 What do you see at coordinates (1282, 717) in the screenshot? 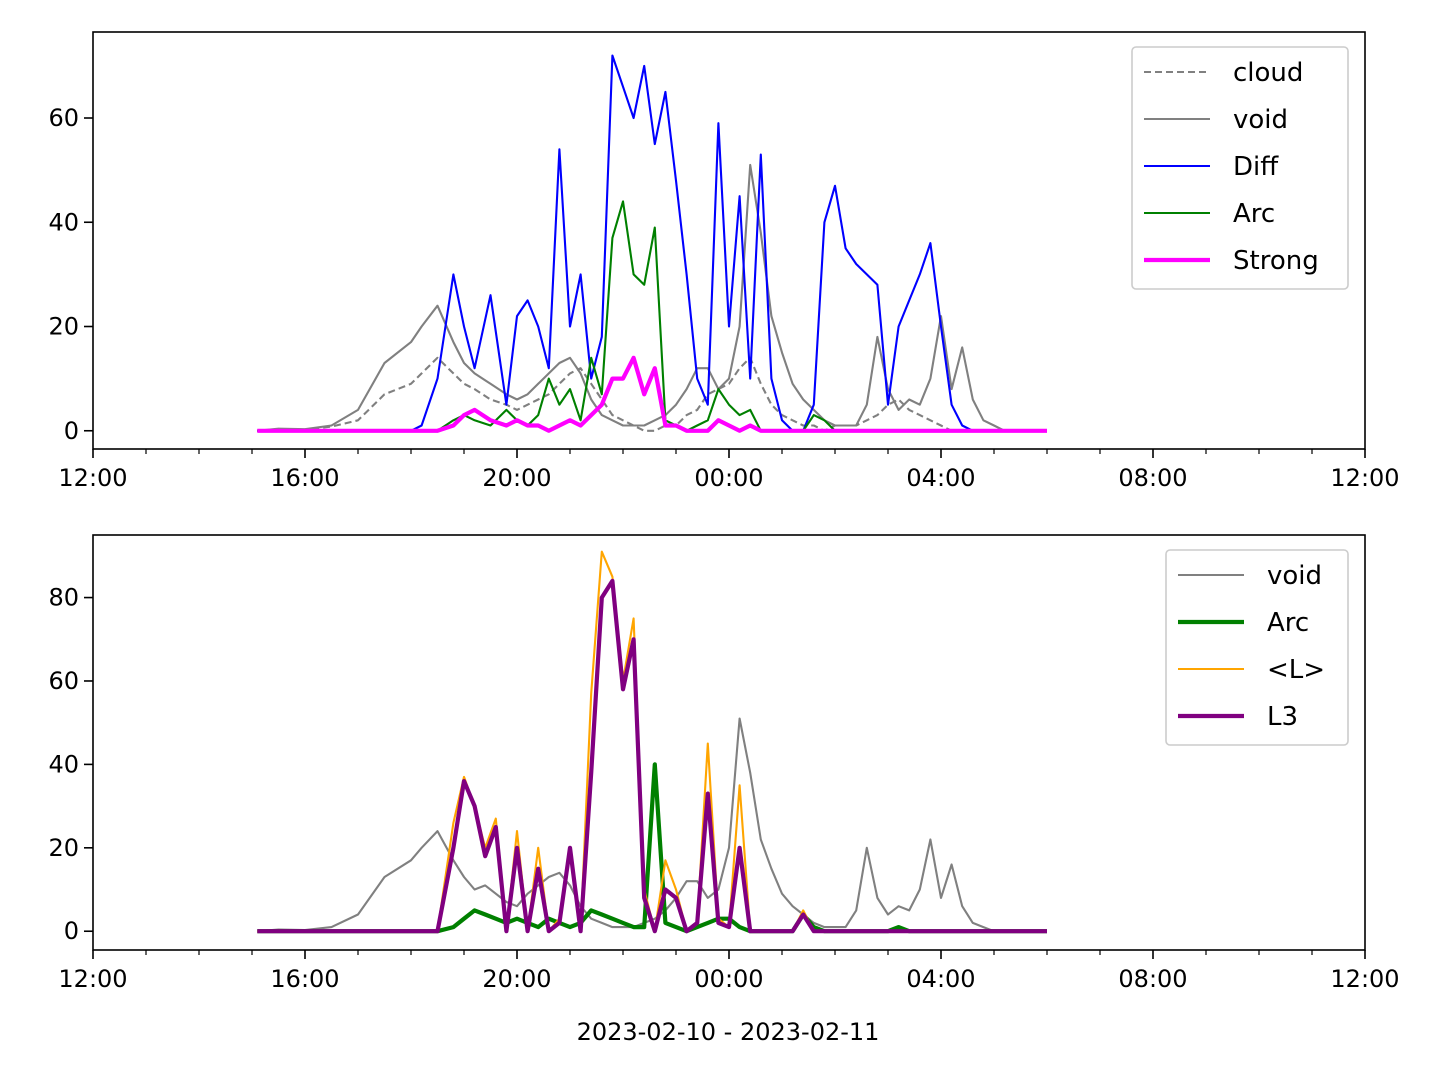
I see `legend-label: L3` at bounding box center [1282, 717].